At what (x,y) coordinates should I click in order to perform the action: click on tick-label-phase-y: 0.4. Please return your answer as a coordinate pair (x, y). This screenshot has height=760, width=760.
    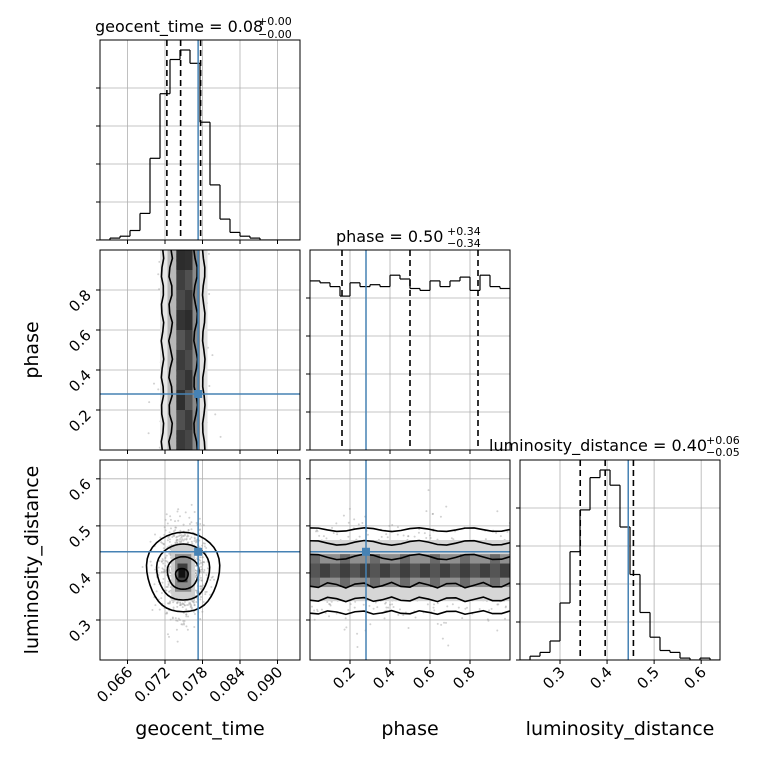
    Looking at the image, I should click on (80, 381).